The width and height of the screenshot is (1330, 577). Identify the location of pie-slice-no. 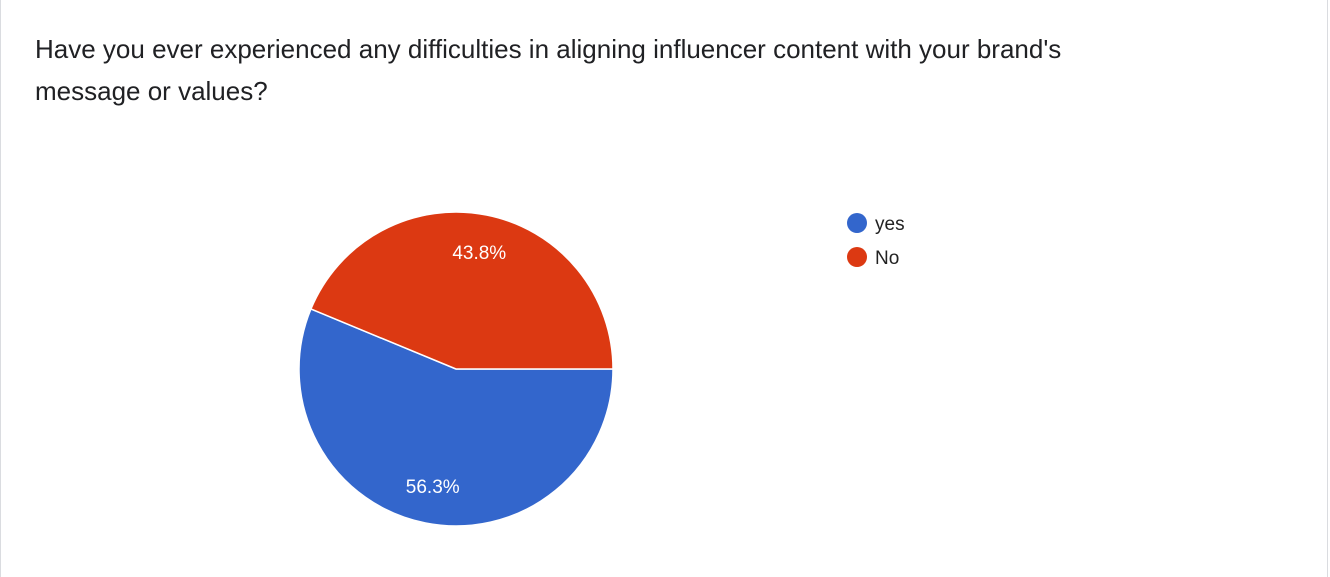
(461, 290).